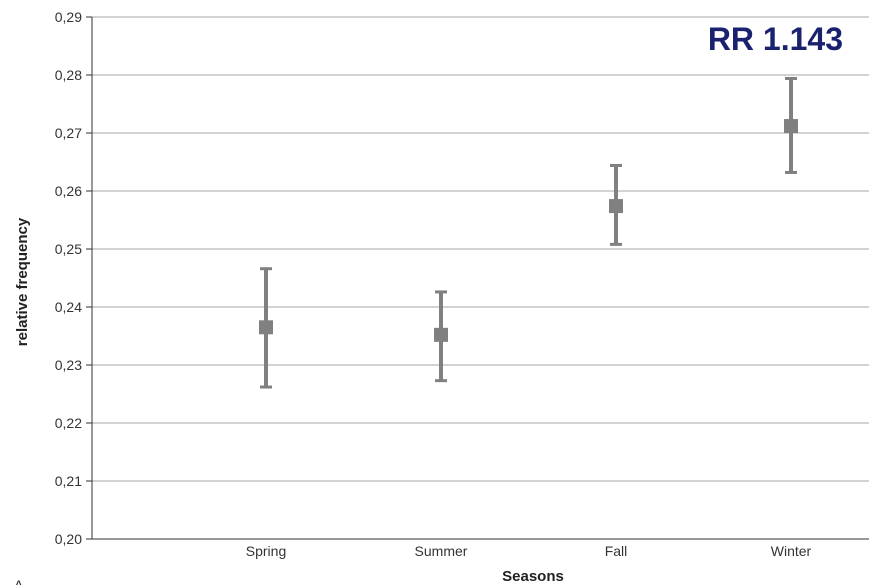 This screenshot has height=585, width=869. I want to click on x-tick-label: Winter, so click(791, 551).